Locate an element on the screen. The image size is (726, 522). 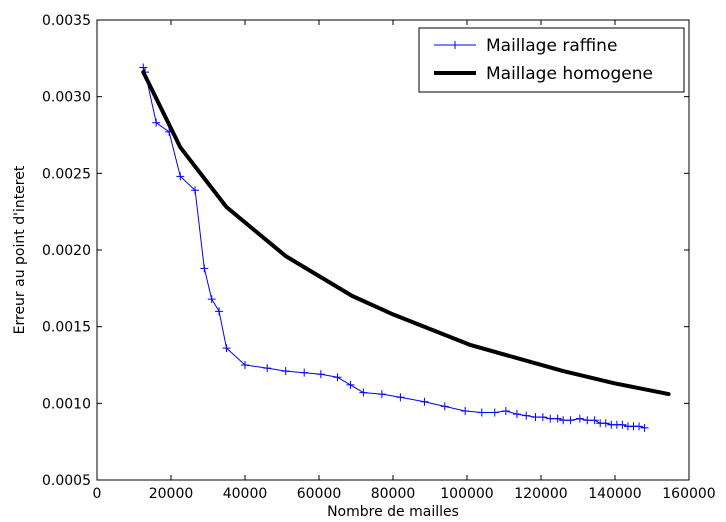
x-tick-label: 100000 is located at coordinates (466, 494).